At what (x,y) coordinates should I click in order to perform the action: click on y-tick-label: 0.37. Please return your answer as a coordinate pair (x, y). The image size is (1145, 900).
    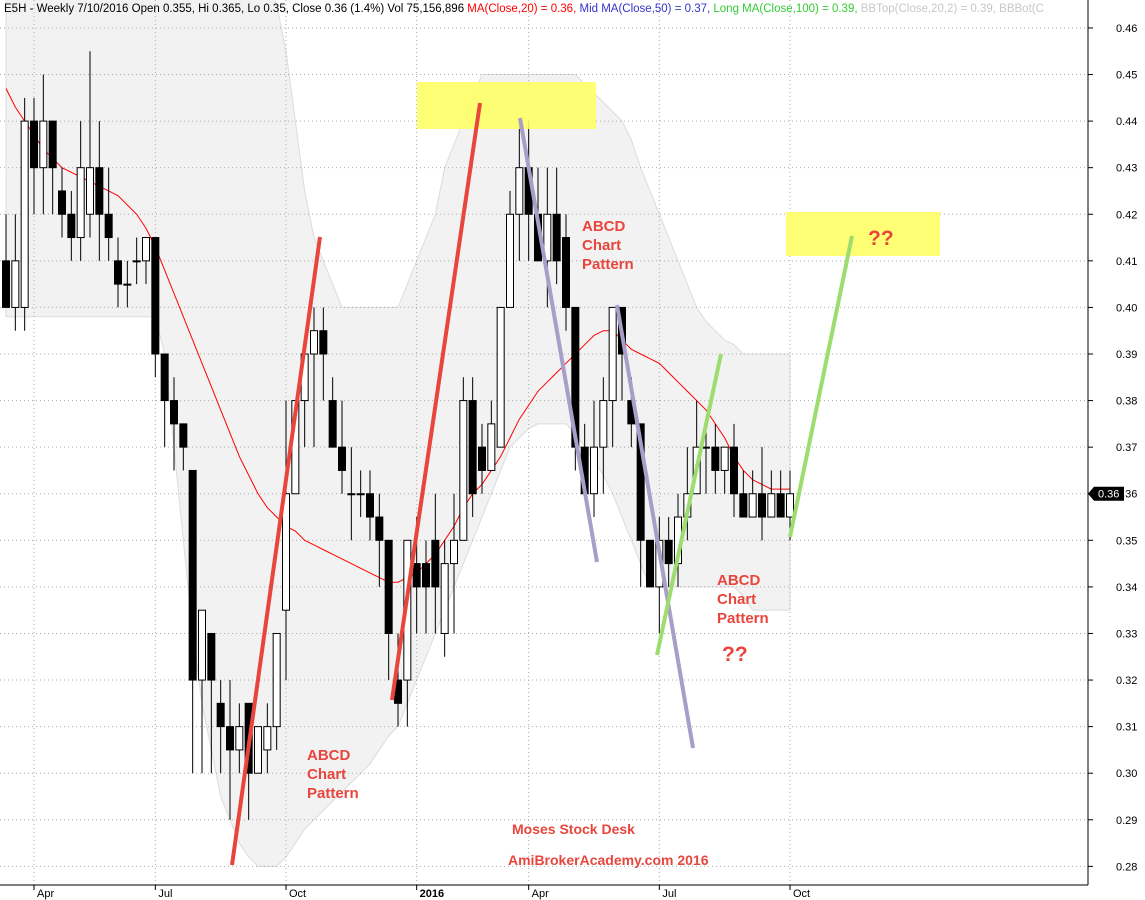
    Looking at the image, I should click on (1126, 448).